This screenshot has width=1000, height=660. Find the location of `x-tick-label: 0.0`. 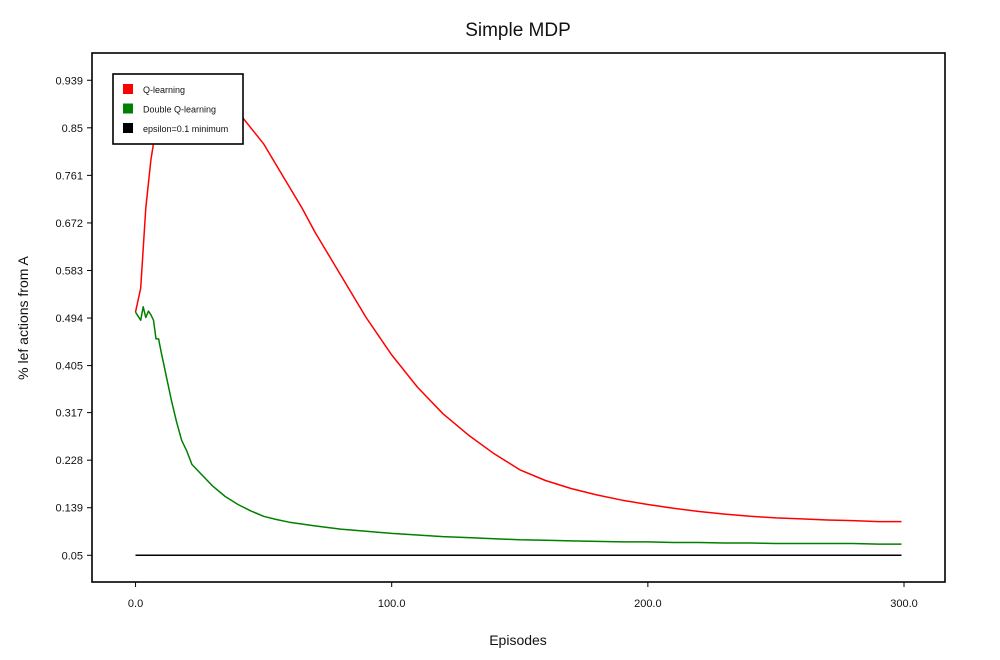

x-tick-label: 0.0 is located at coordinates (135, 604).